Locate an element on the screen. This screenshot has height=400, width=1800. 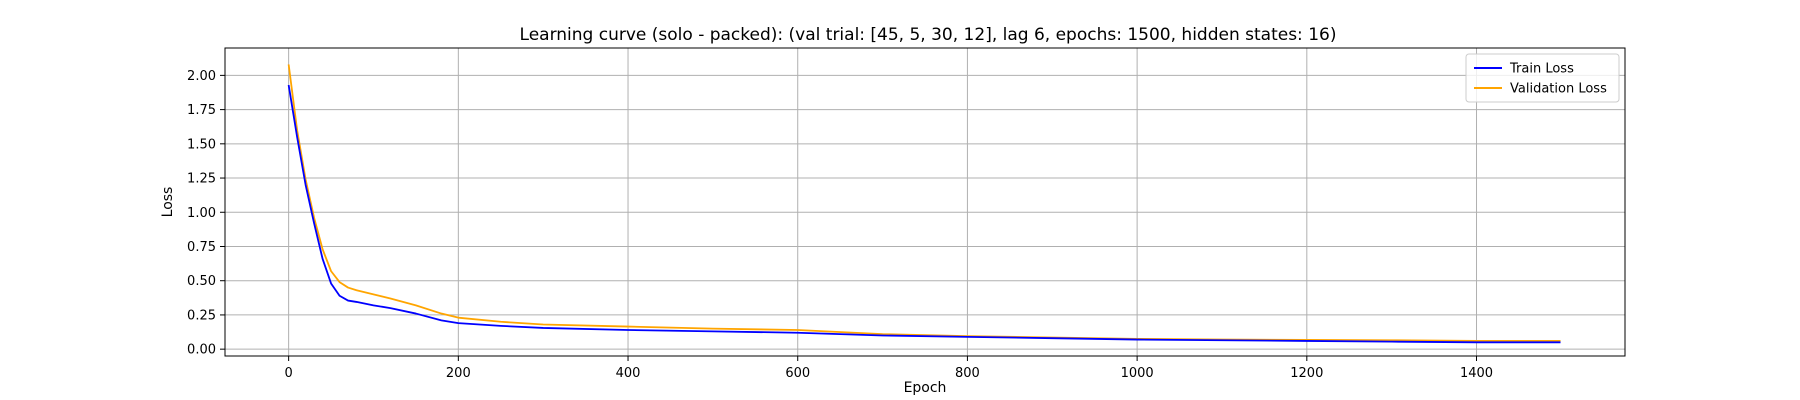
y-tick-label: 1.75 is located at coordinates (201, 110).